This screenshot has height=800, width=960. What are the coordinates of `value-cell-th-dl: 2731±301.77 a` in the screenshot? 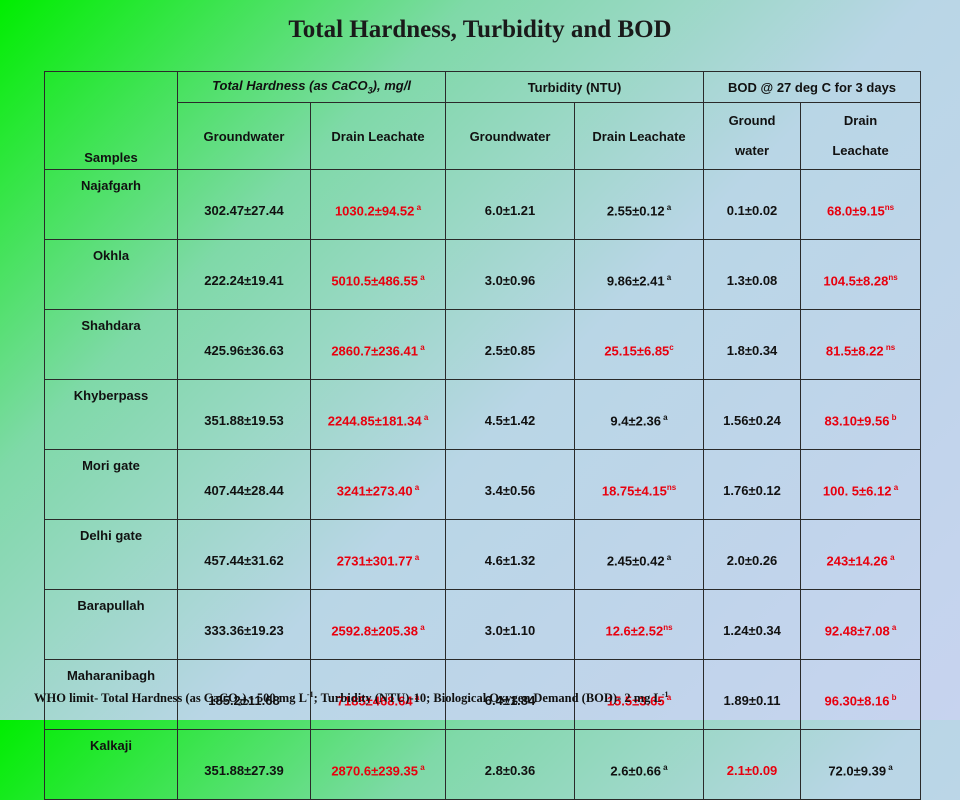 It's located at (378, 554).